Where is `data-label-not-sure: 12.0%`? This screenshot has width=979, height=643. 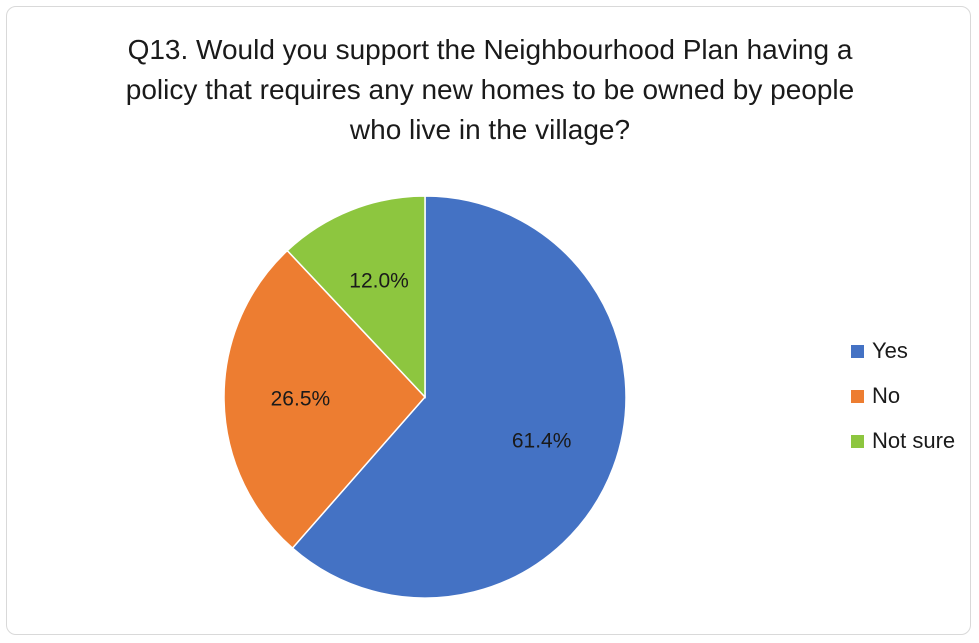 data-label-not-sure: 12.0% is located at coordinates (379, 281).